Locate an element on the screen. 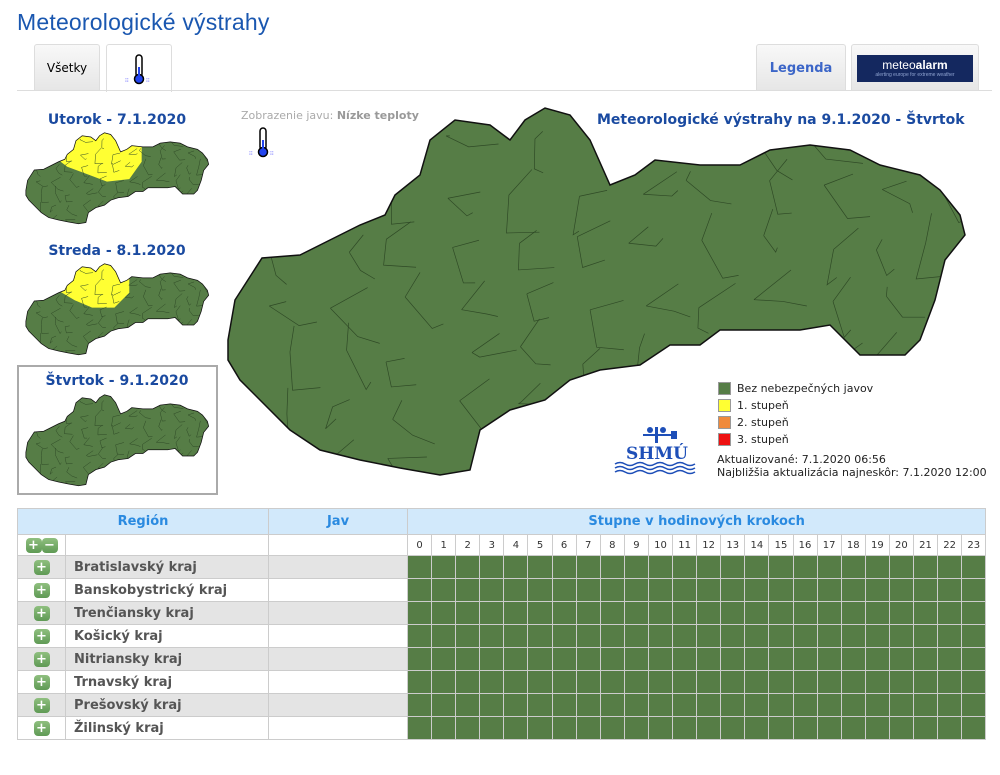 Image resolution: width=1000 pixels, height=775 pixels. day-selected-box is located at coordinates (117, 430).